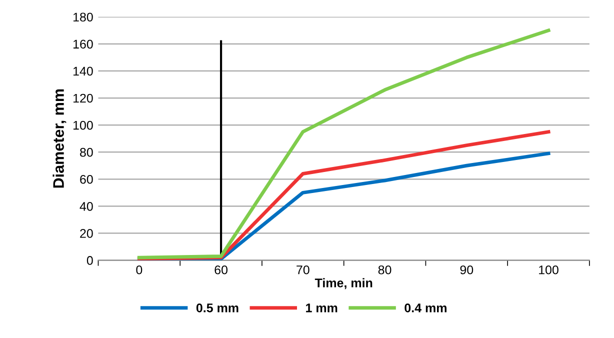 The height and width of the screenshot is (338, 614). Describe the element at coordinates (83, 125) in the screenshot. I see `y-tick-label: 100` at that location.